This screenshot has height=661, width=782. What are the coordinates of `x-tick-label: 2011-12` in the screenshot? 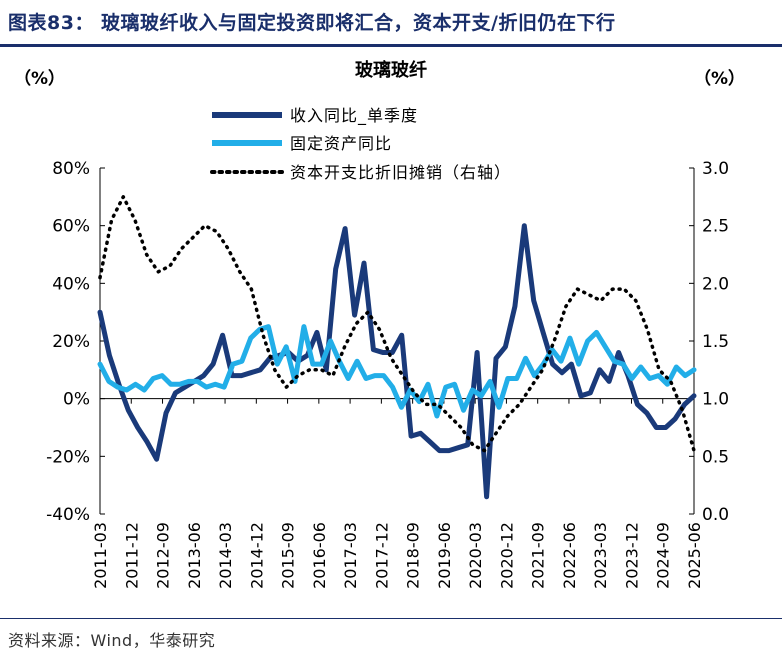 It's located at (131, 555).